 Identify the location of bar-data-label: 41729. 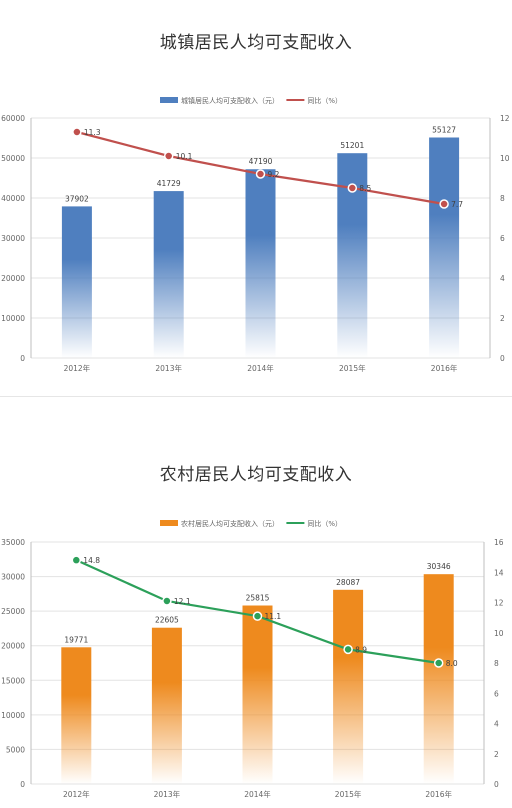
(169, 183).